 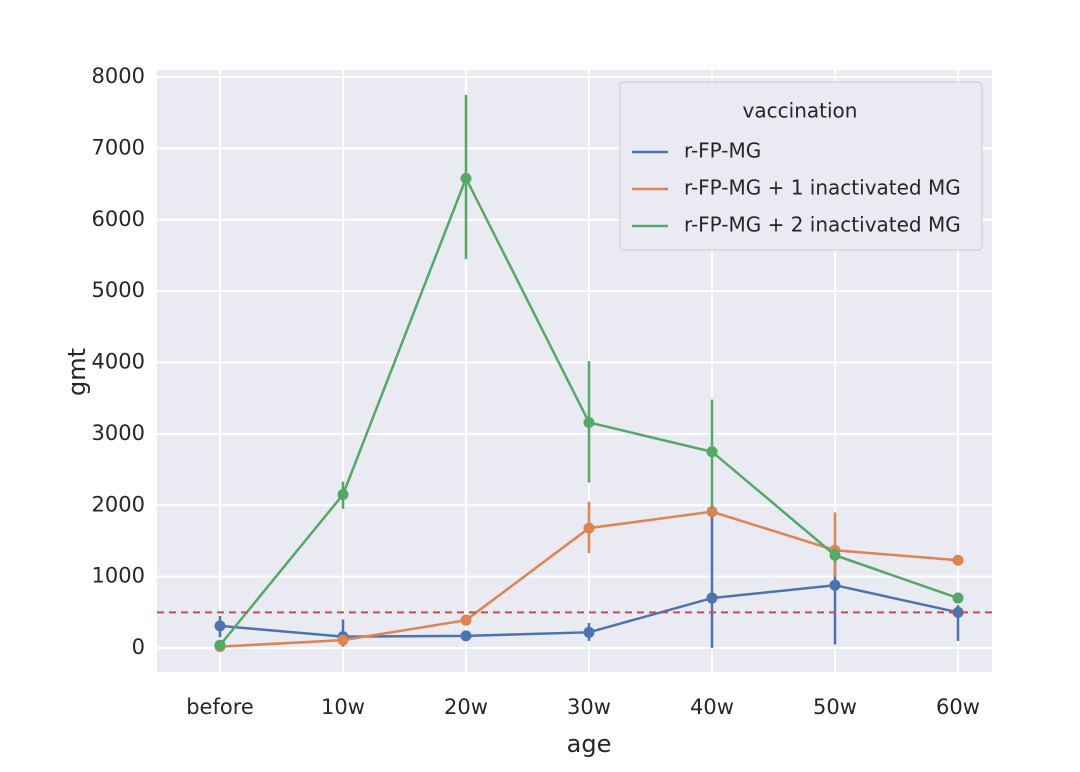 I want to click on x-tick-label: 10w, so click(x=343, y=707).